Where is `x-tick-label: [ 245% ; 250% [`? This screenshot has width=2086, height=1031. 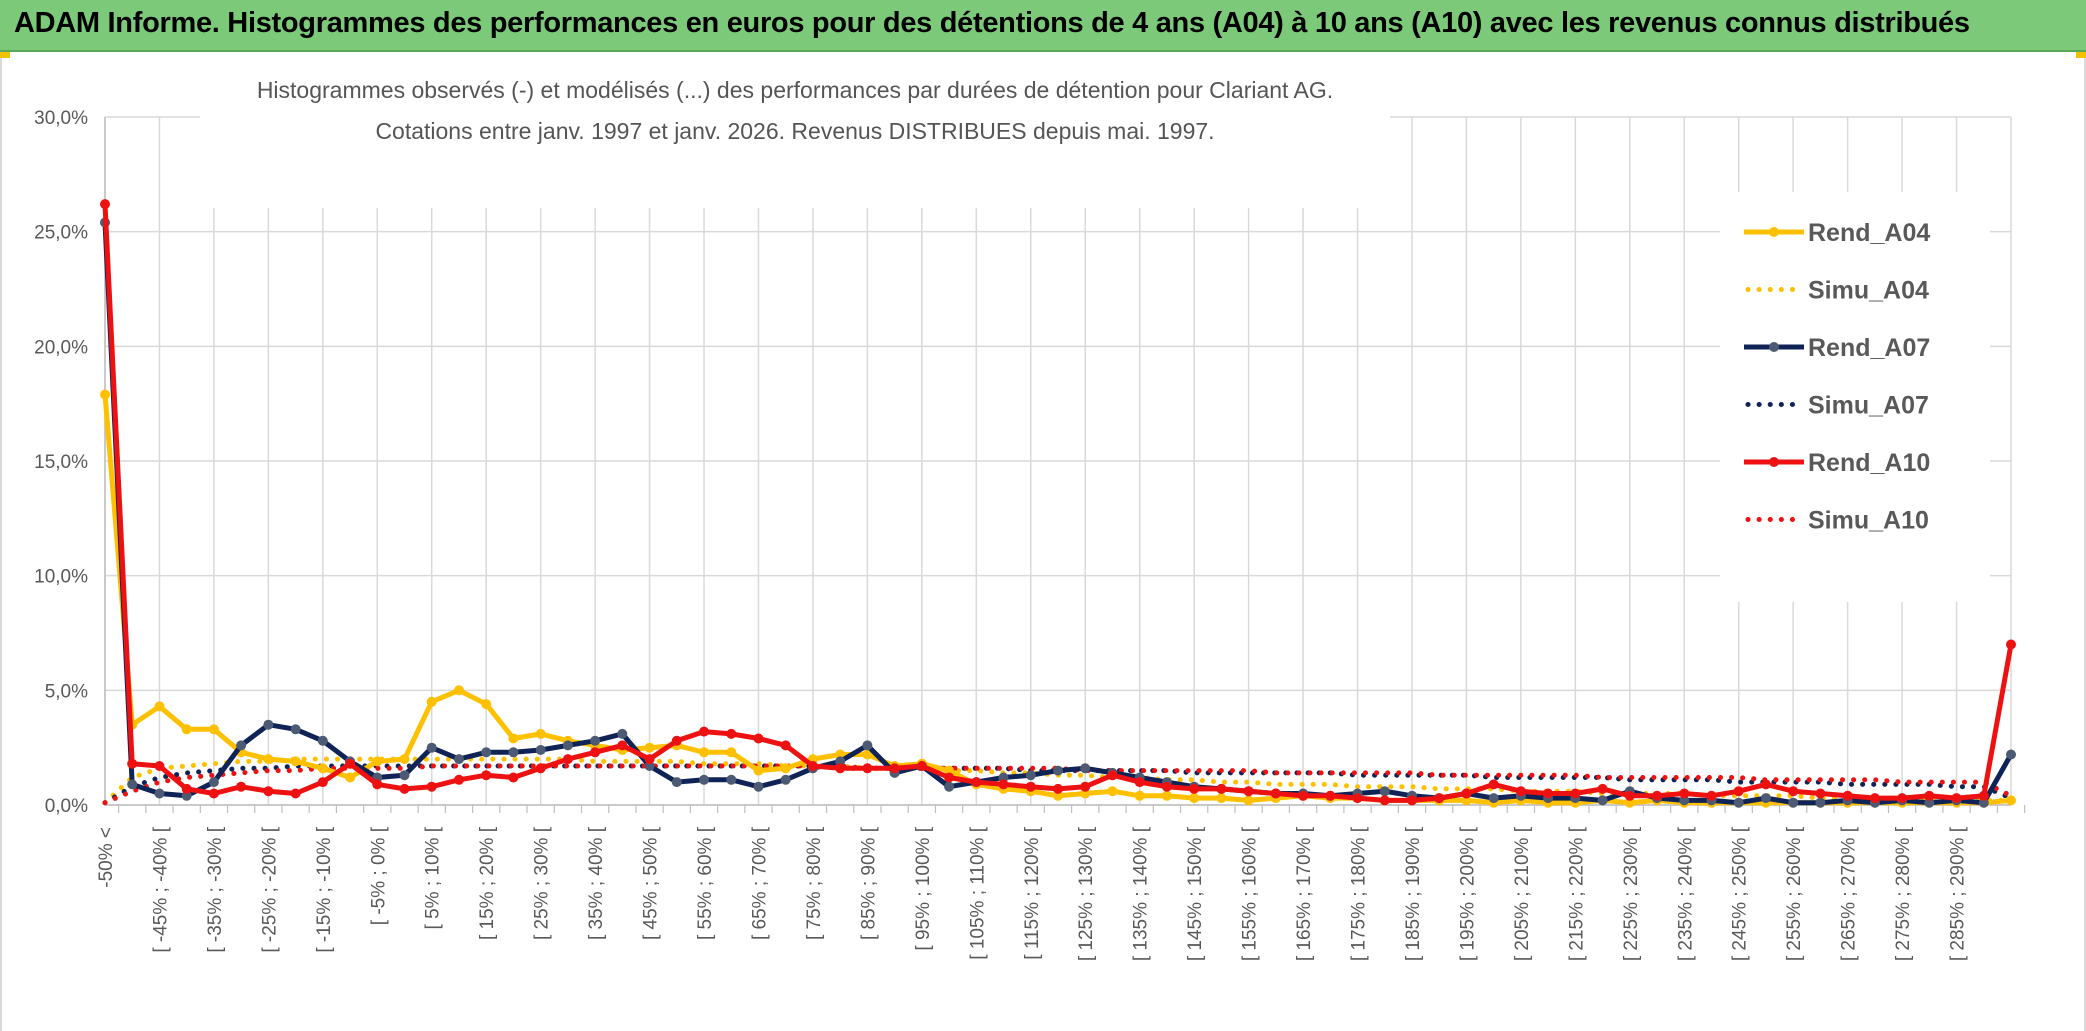 x-tick-label: [ 245% ; 250% [ is located at coordinates (1740, 893).